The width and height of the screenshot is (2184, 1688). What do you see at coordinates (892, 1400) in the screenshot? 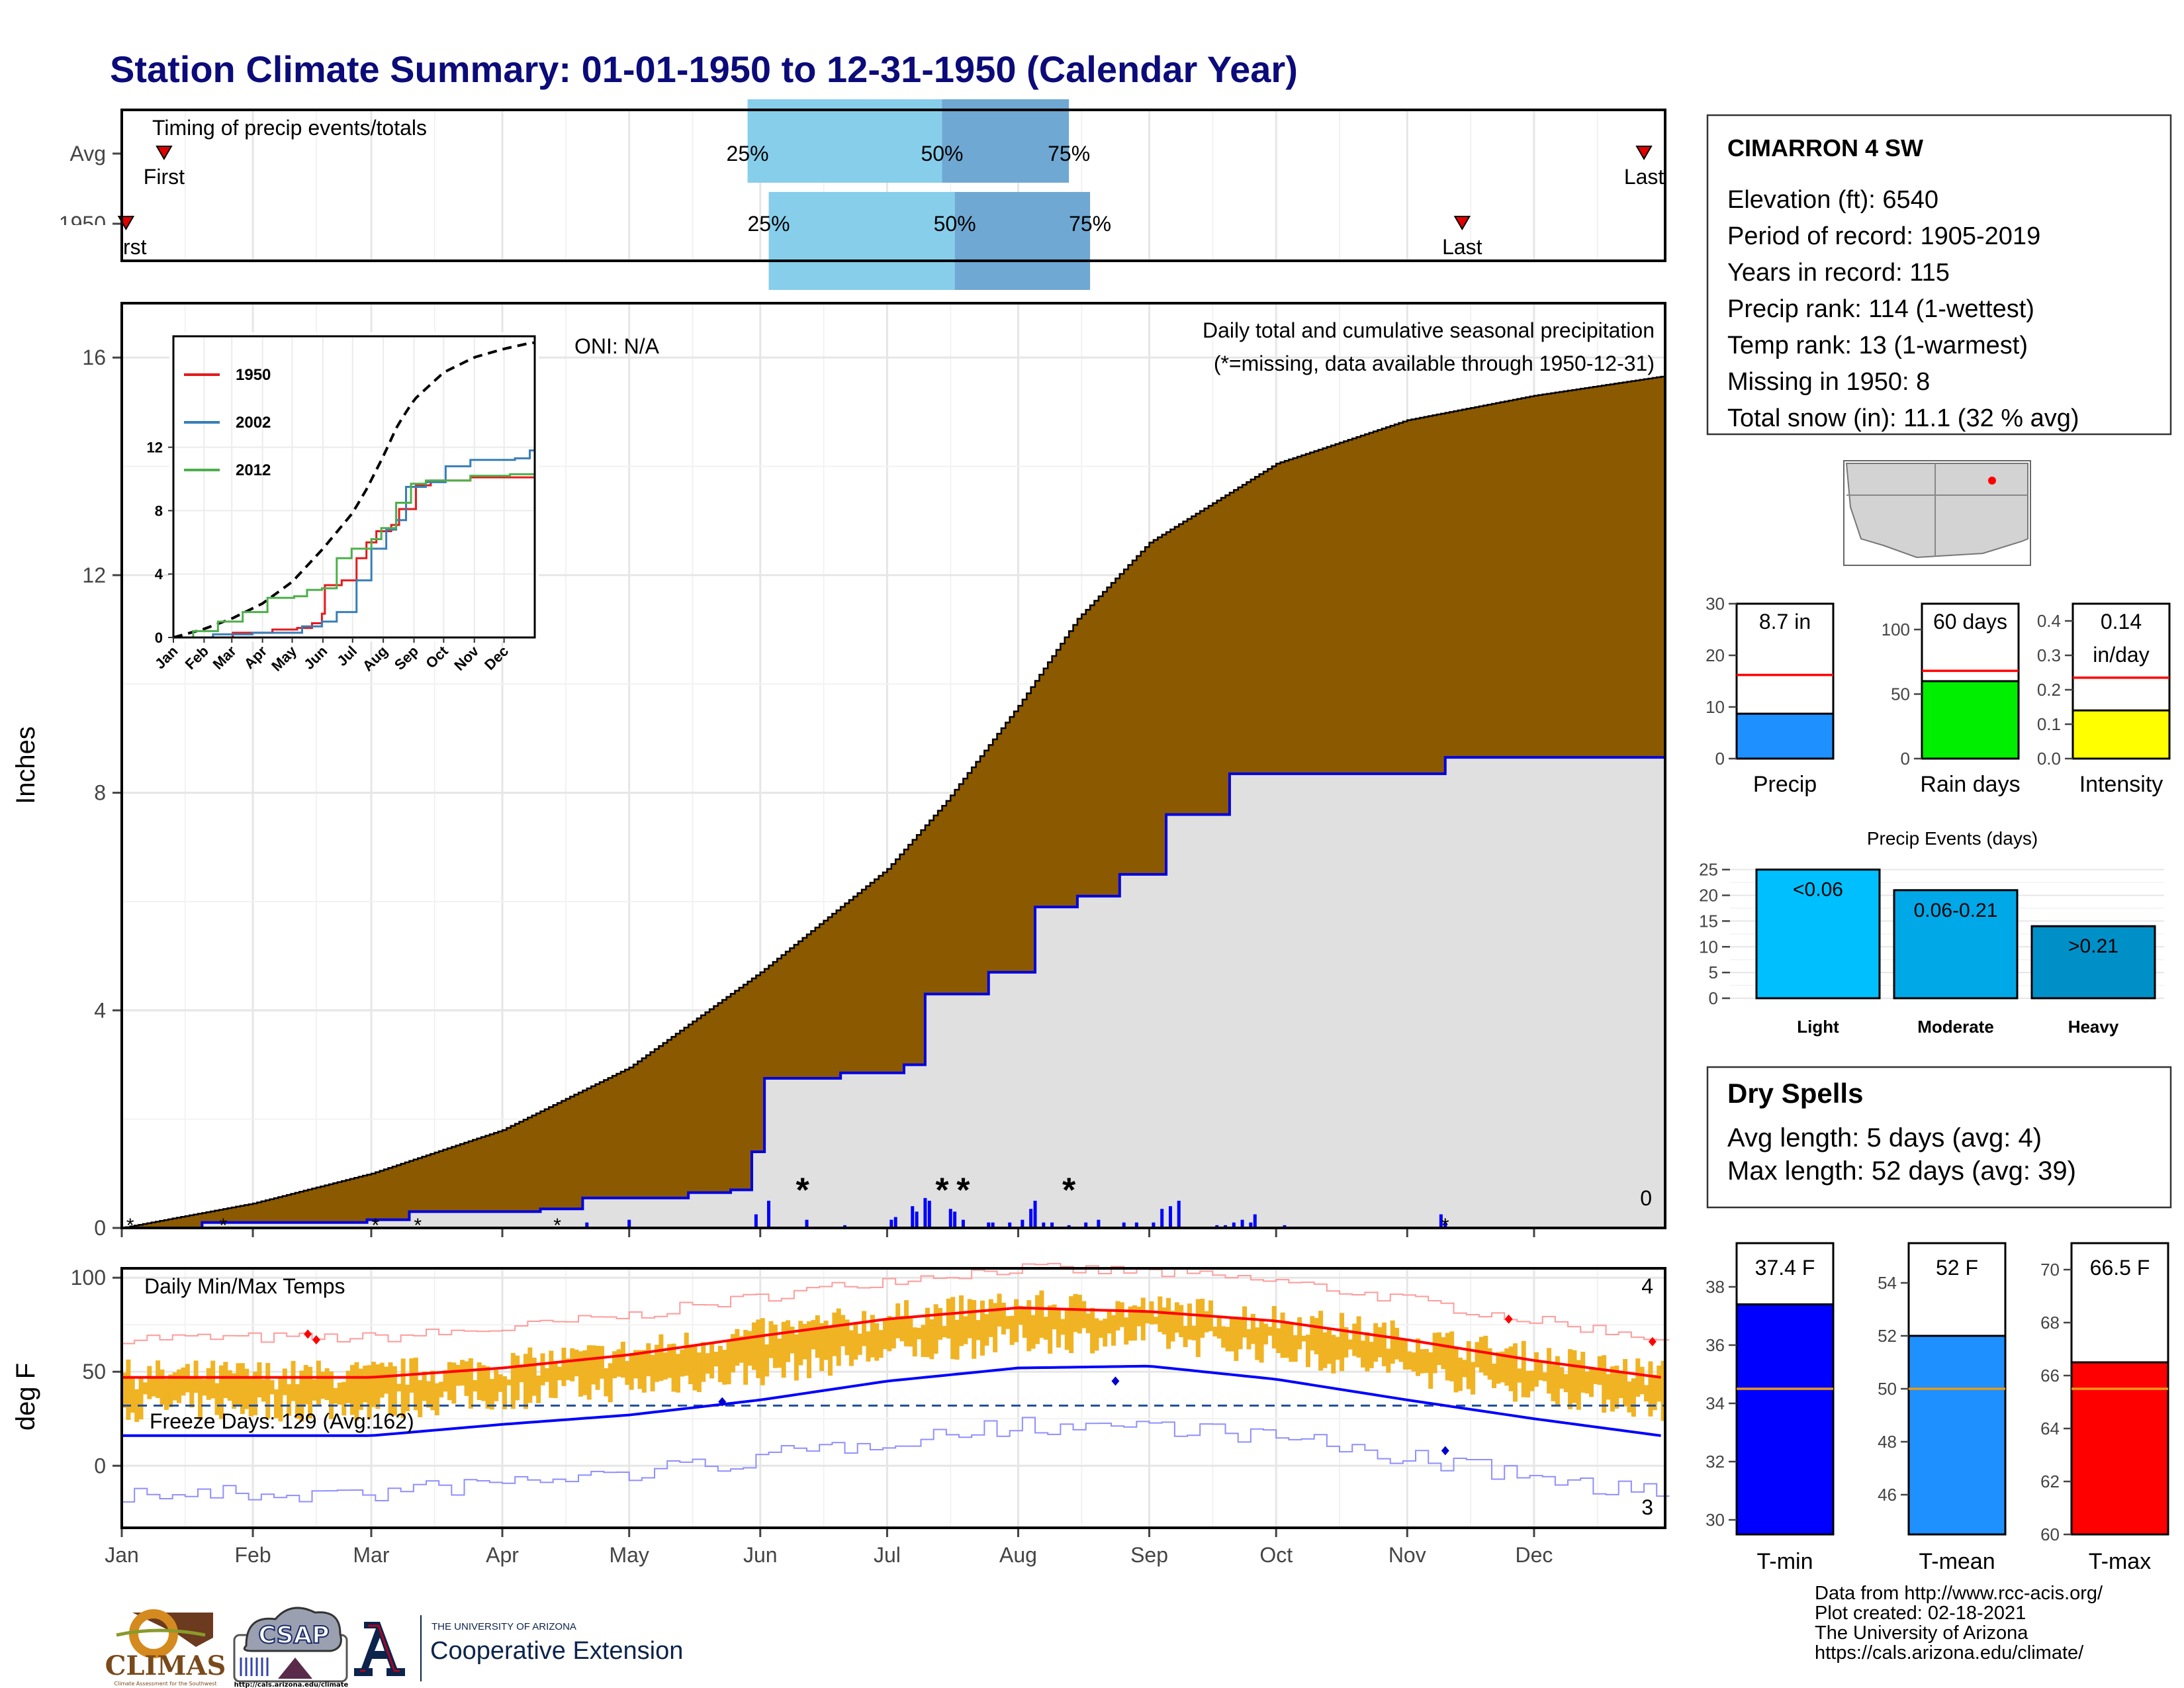
I see `temp-avg-min-line` at bounding box center [892, 1400].